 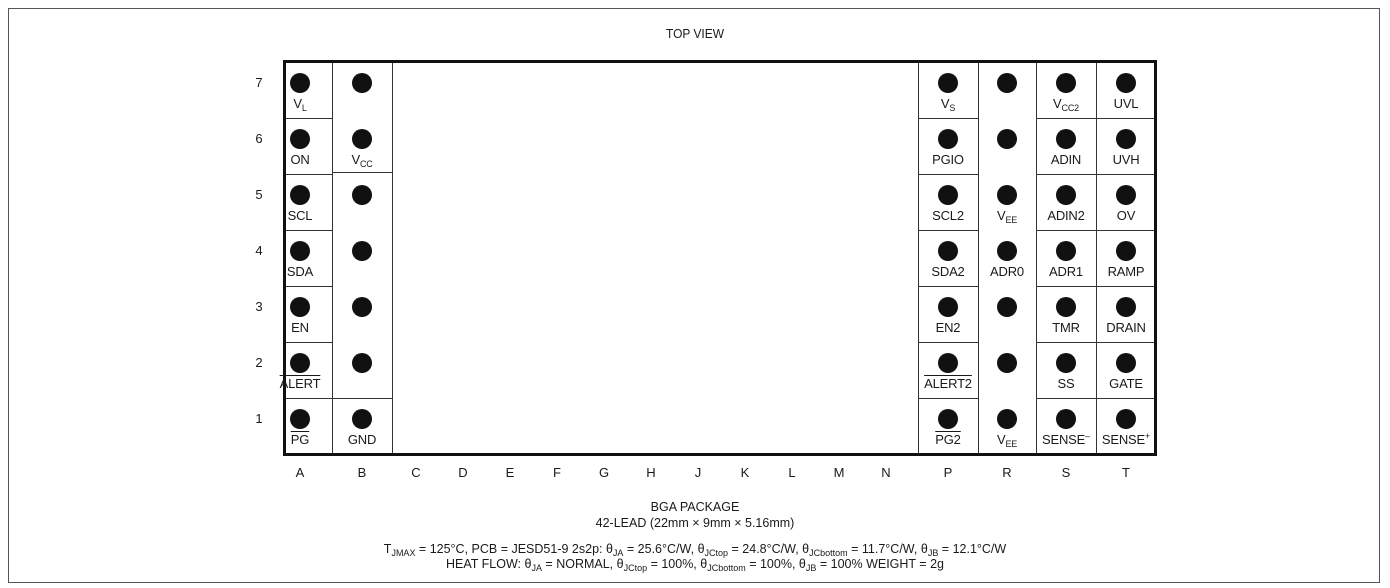 What do you see at coordinates (1066, 327) in the screenshot?
I see `pin-name: TMR` at bounding box center [1066, 327].